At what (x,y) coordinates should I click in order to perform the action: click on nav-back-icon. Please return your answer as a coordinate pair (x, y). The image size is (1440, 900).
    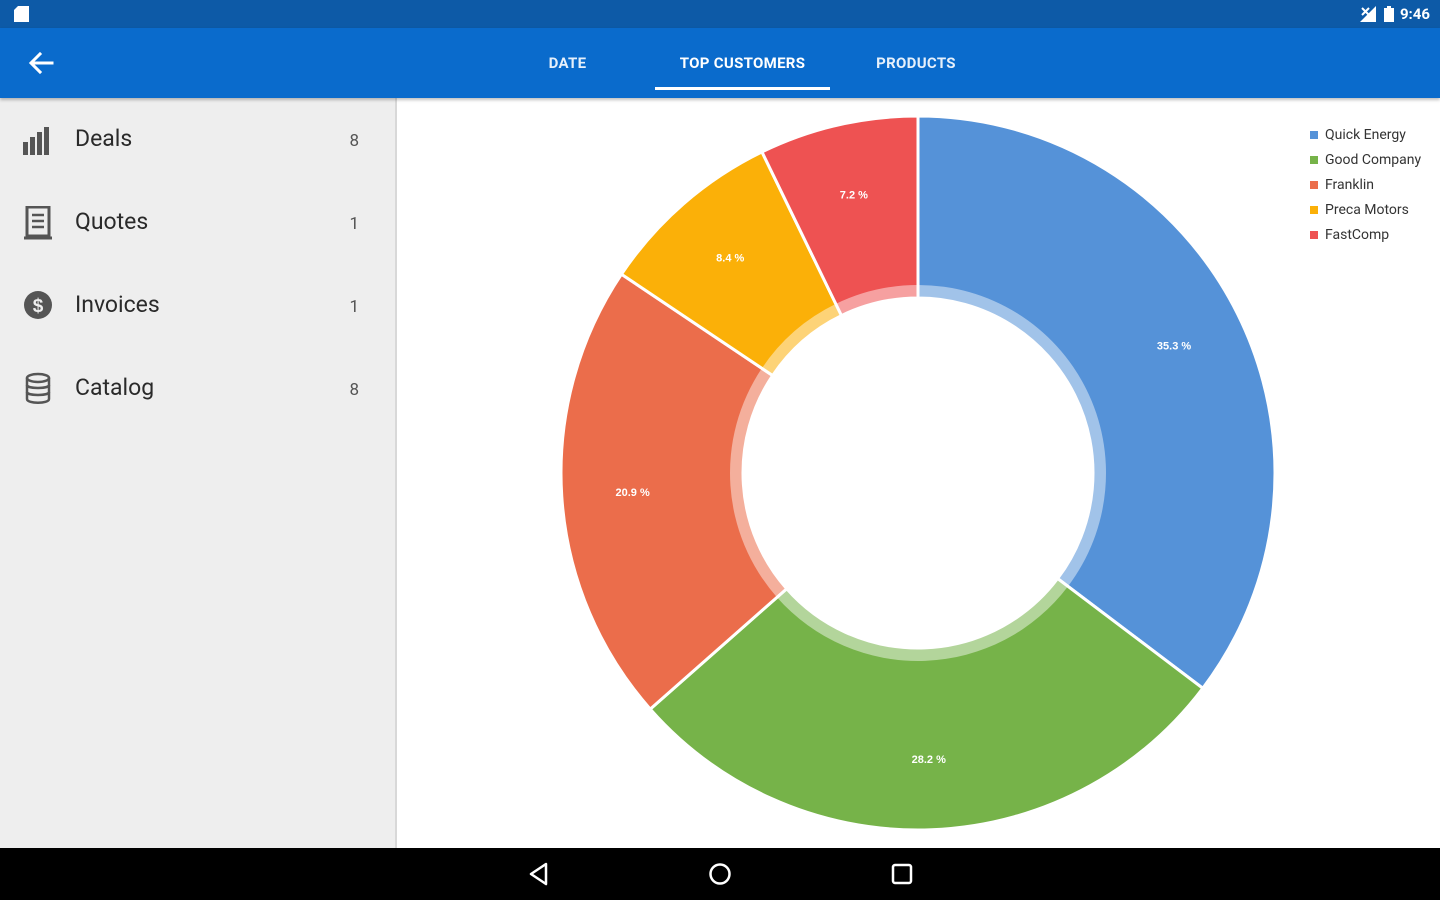
    Looking at the image, I should click on (539, 874).